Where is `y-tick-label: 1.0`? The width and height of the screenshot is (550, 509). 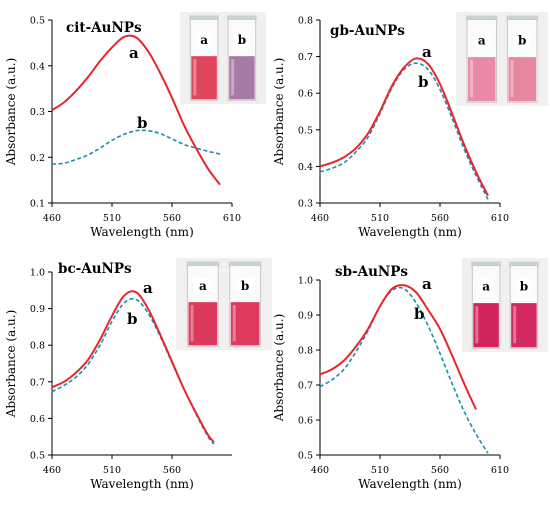
y-tick-label: 1.0 is located at coordinates (37, 273).